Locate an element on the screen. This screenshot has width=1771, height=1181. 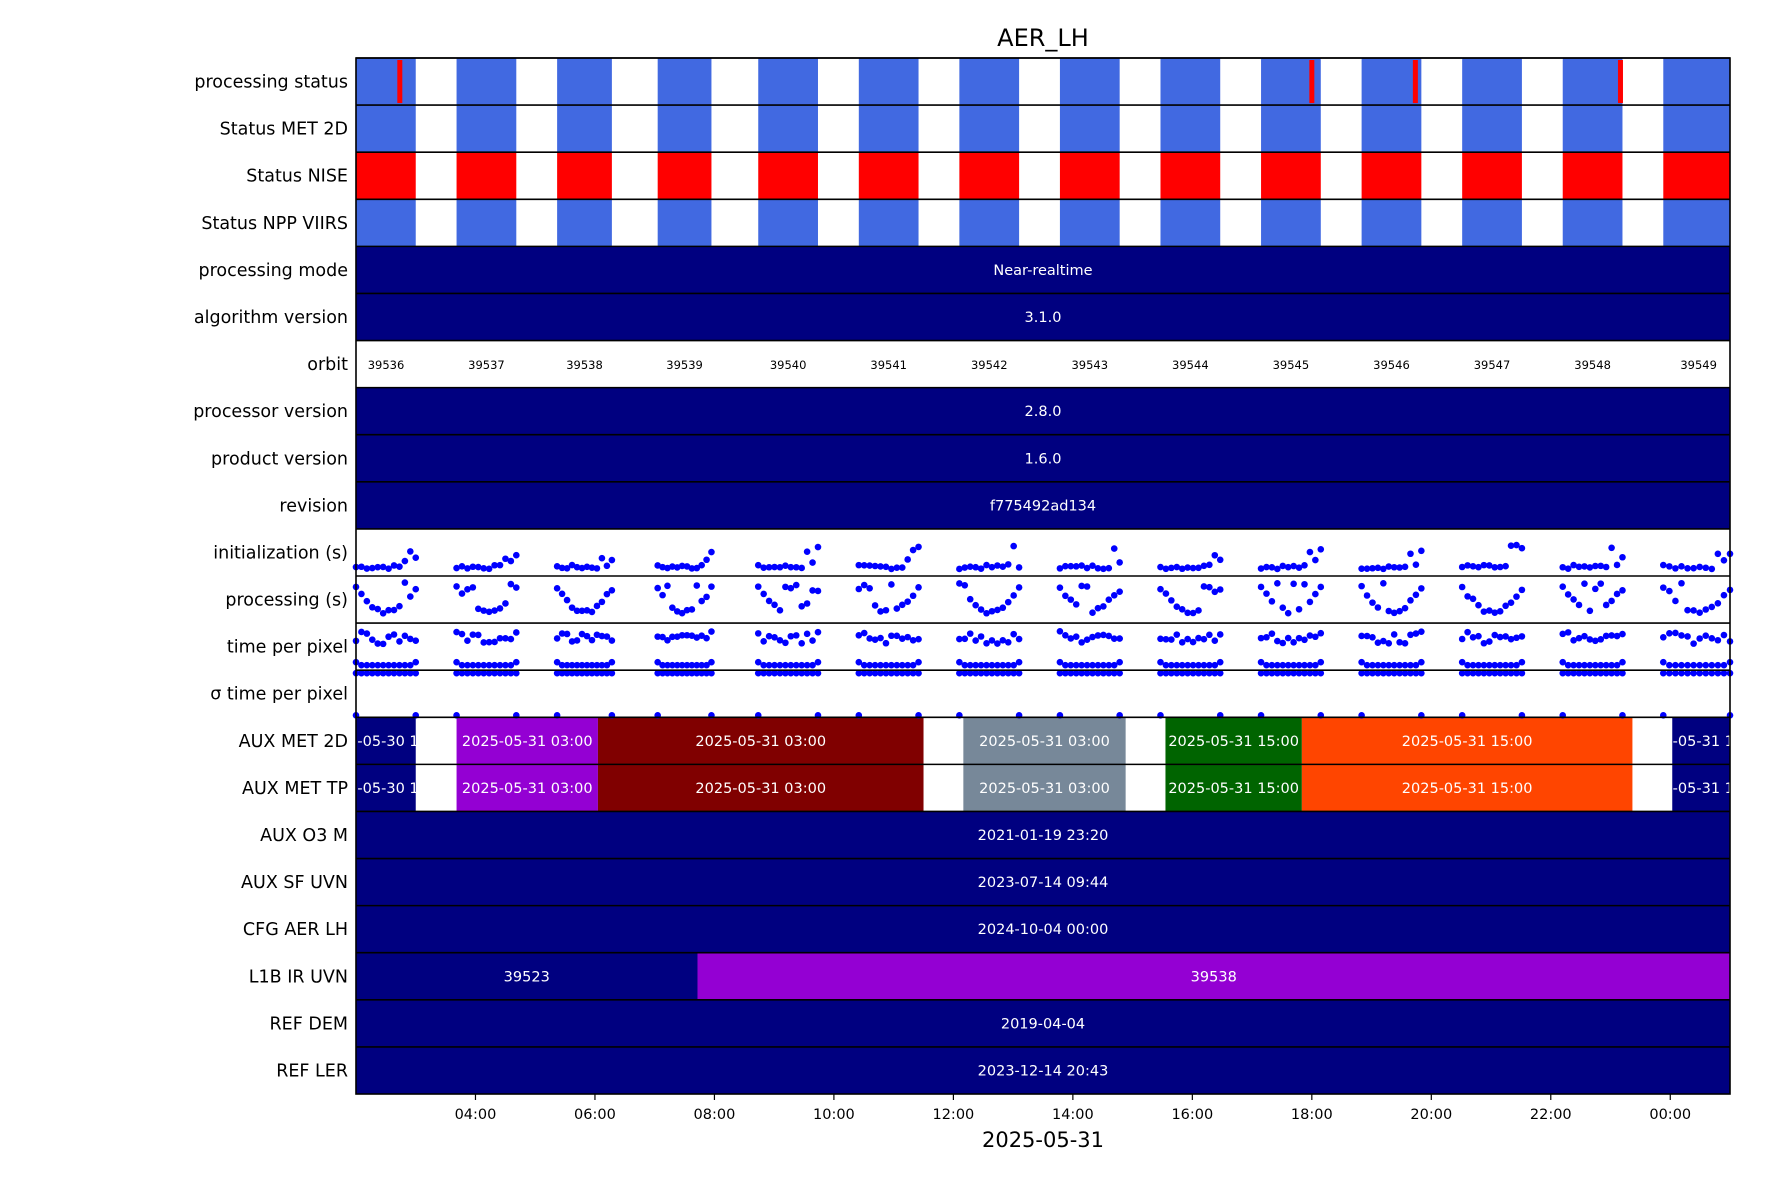
band-label: 2023-07-14 09:44 is located at coordinates (1043, 883).